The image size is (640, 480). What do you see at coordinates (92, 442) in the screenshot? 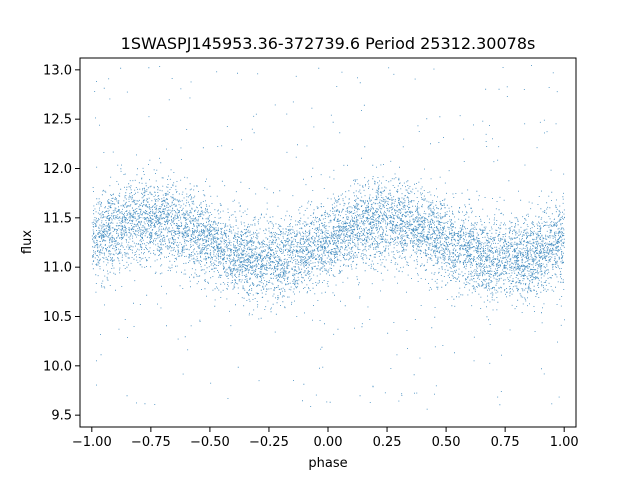
I see `x-tick-label: −1.00` at bounding box center [92, 442].